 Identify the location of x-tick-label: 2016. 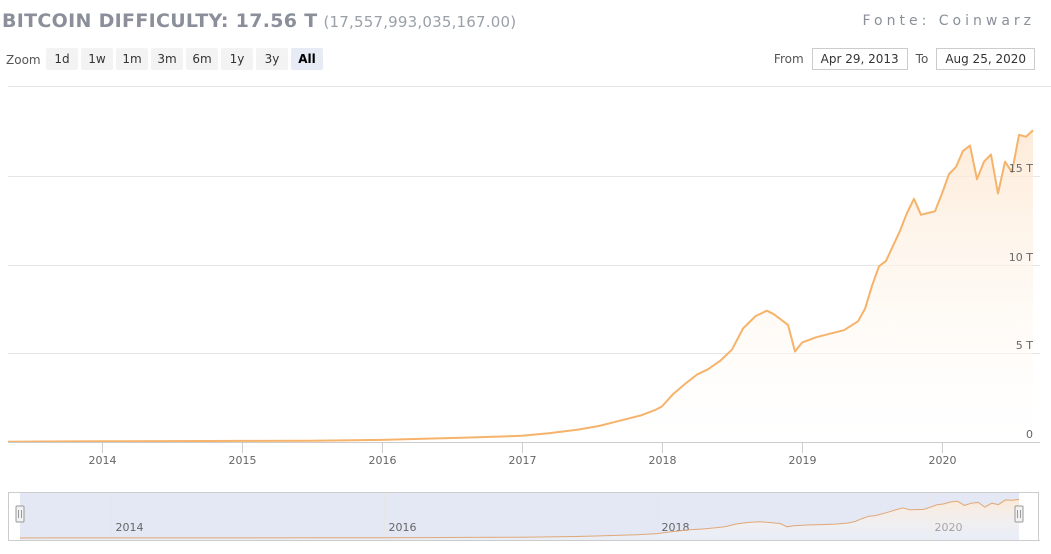
(383, 460).